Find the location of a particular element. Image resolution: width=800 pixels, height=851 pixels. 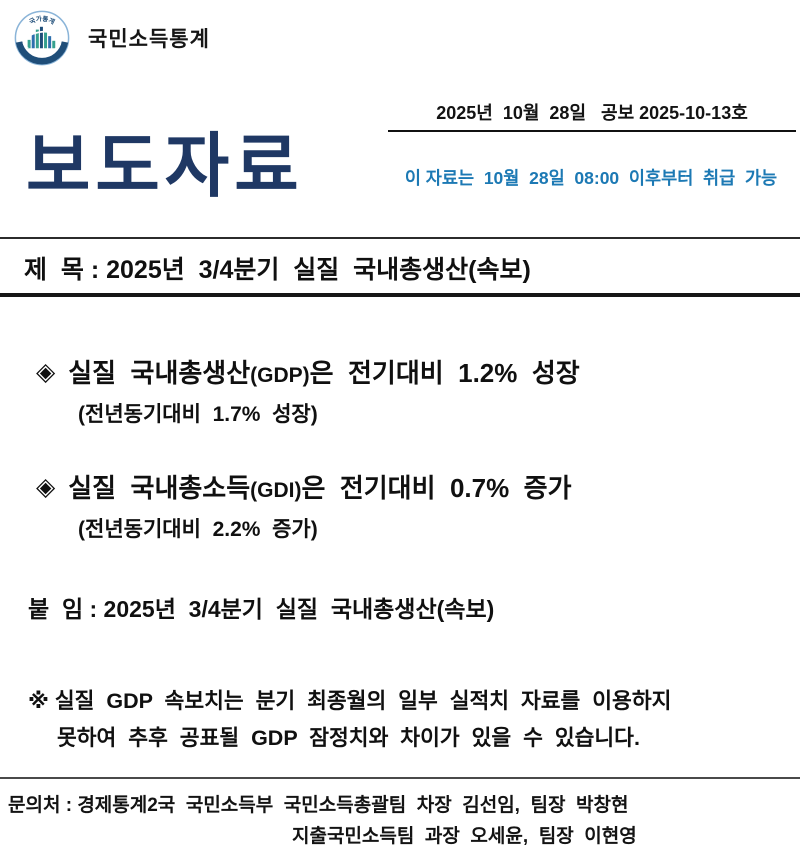

attachment-line: 붙 임 : 2025년 3/4분기 실질 국내총생산(속보) is located at coordinates (261, 609).